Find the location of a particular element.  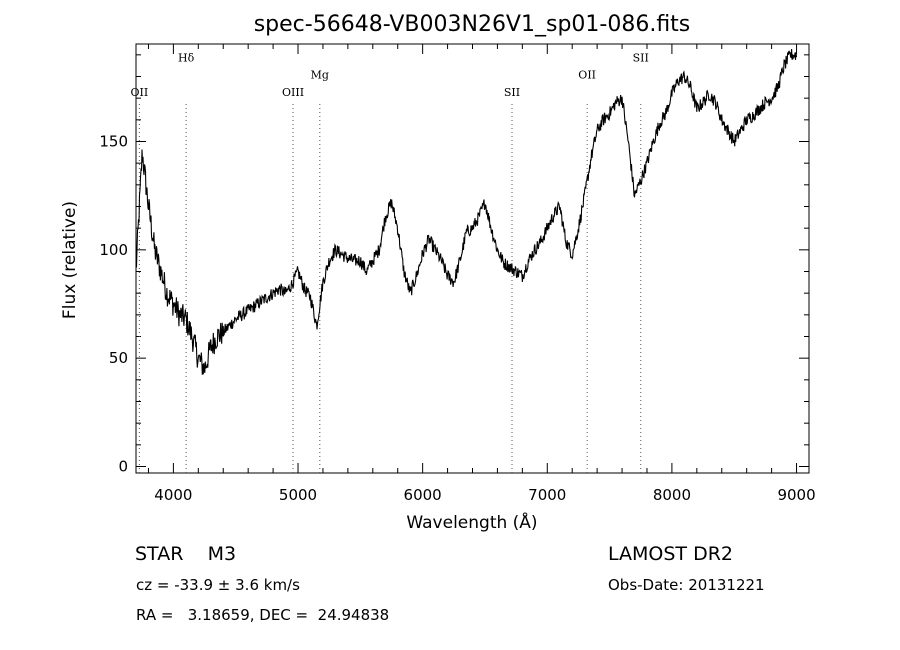

x-axis-label: Wavelength (Å) is located at coordinates (471, 522).